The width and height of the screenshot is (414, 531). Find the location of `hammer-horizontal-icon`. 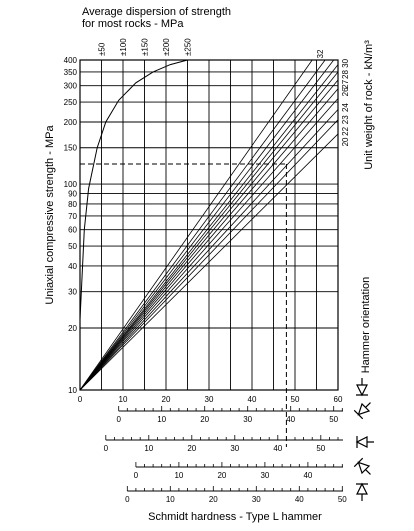

hammer-horizontal-icon is located at coordinates (364, 442).